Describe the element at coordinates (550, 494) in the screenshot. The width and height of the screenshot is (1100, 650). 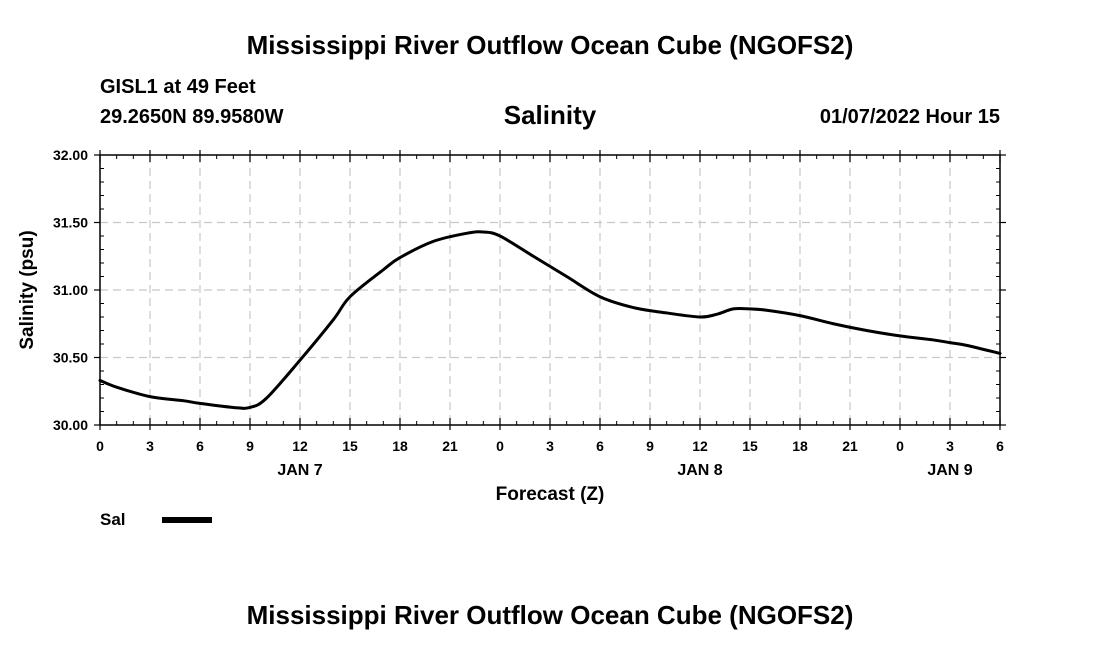
I see `x-axis-title: Forecast (Z)` at that location.